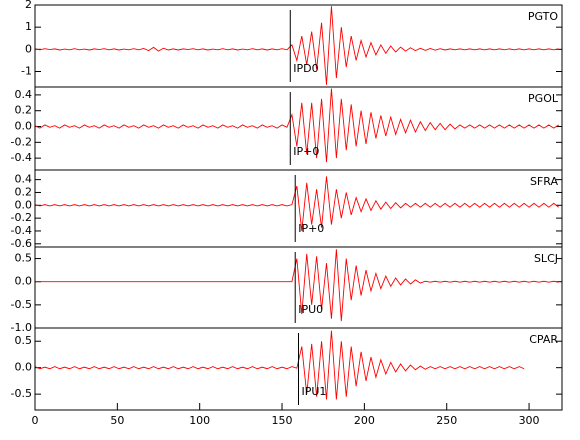 This screenshot has height=440, width=580. What do you see at coordinates (529, 420) in the screenshot?
I see `x-tick-label: 300` at bounding box center [529, 420].